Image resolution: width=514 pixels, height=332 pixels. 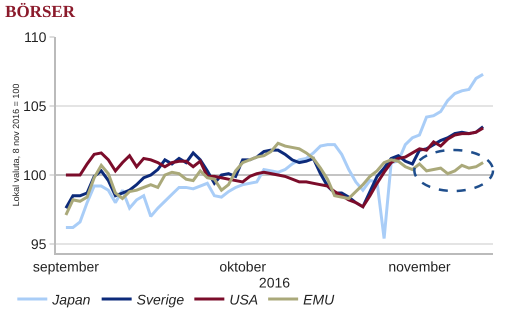 What do you see at coordinates (40, 11) in the screenshot?
I see `chart-title: BÖRSER` at bounding box center [40, 11].